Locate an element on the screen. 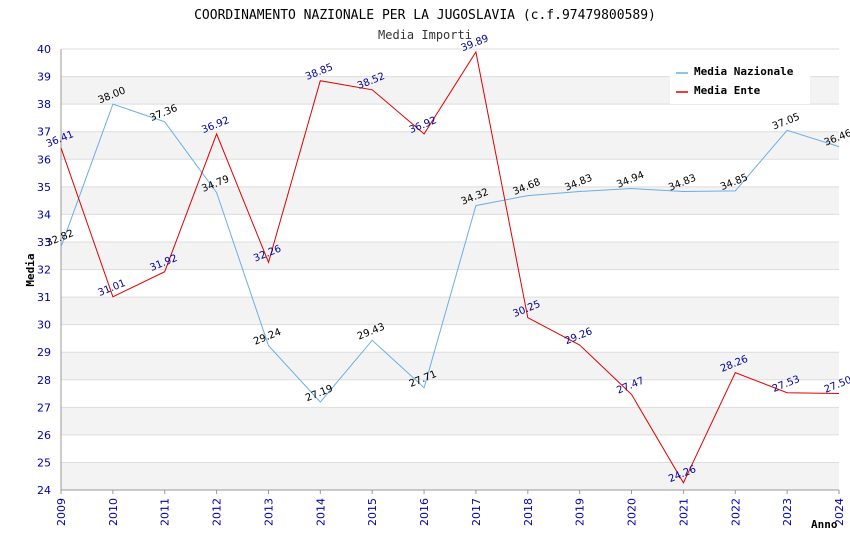 The width and height of the screenshot is (850, 550). y-tick-label: 40 is located at coordinates (44, 49).